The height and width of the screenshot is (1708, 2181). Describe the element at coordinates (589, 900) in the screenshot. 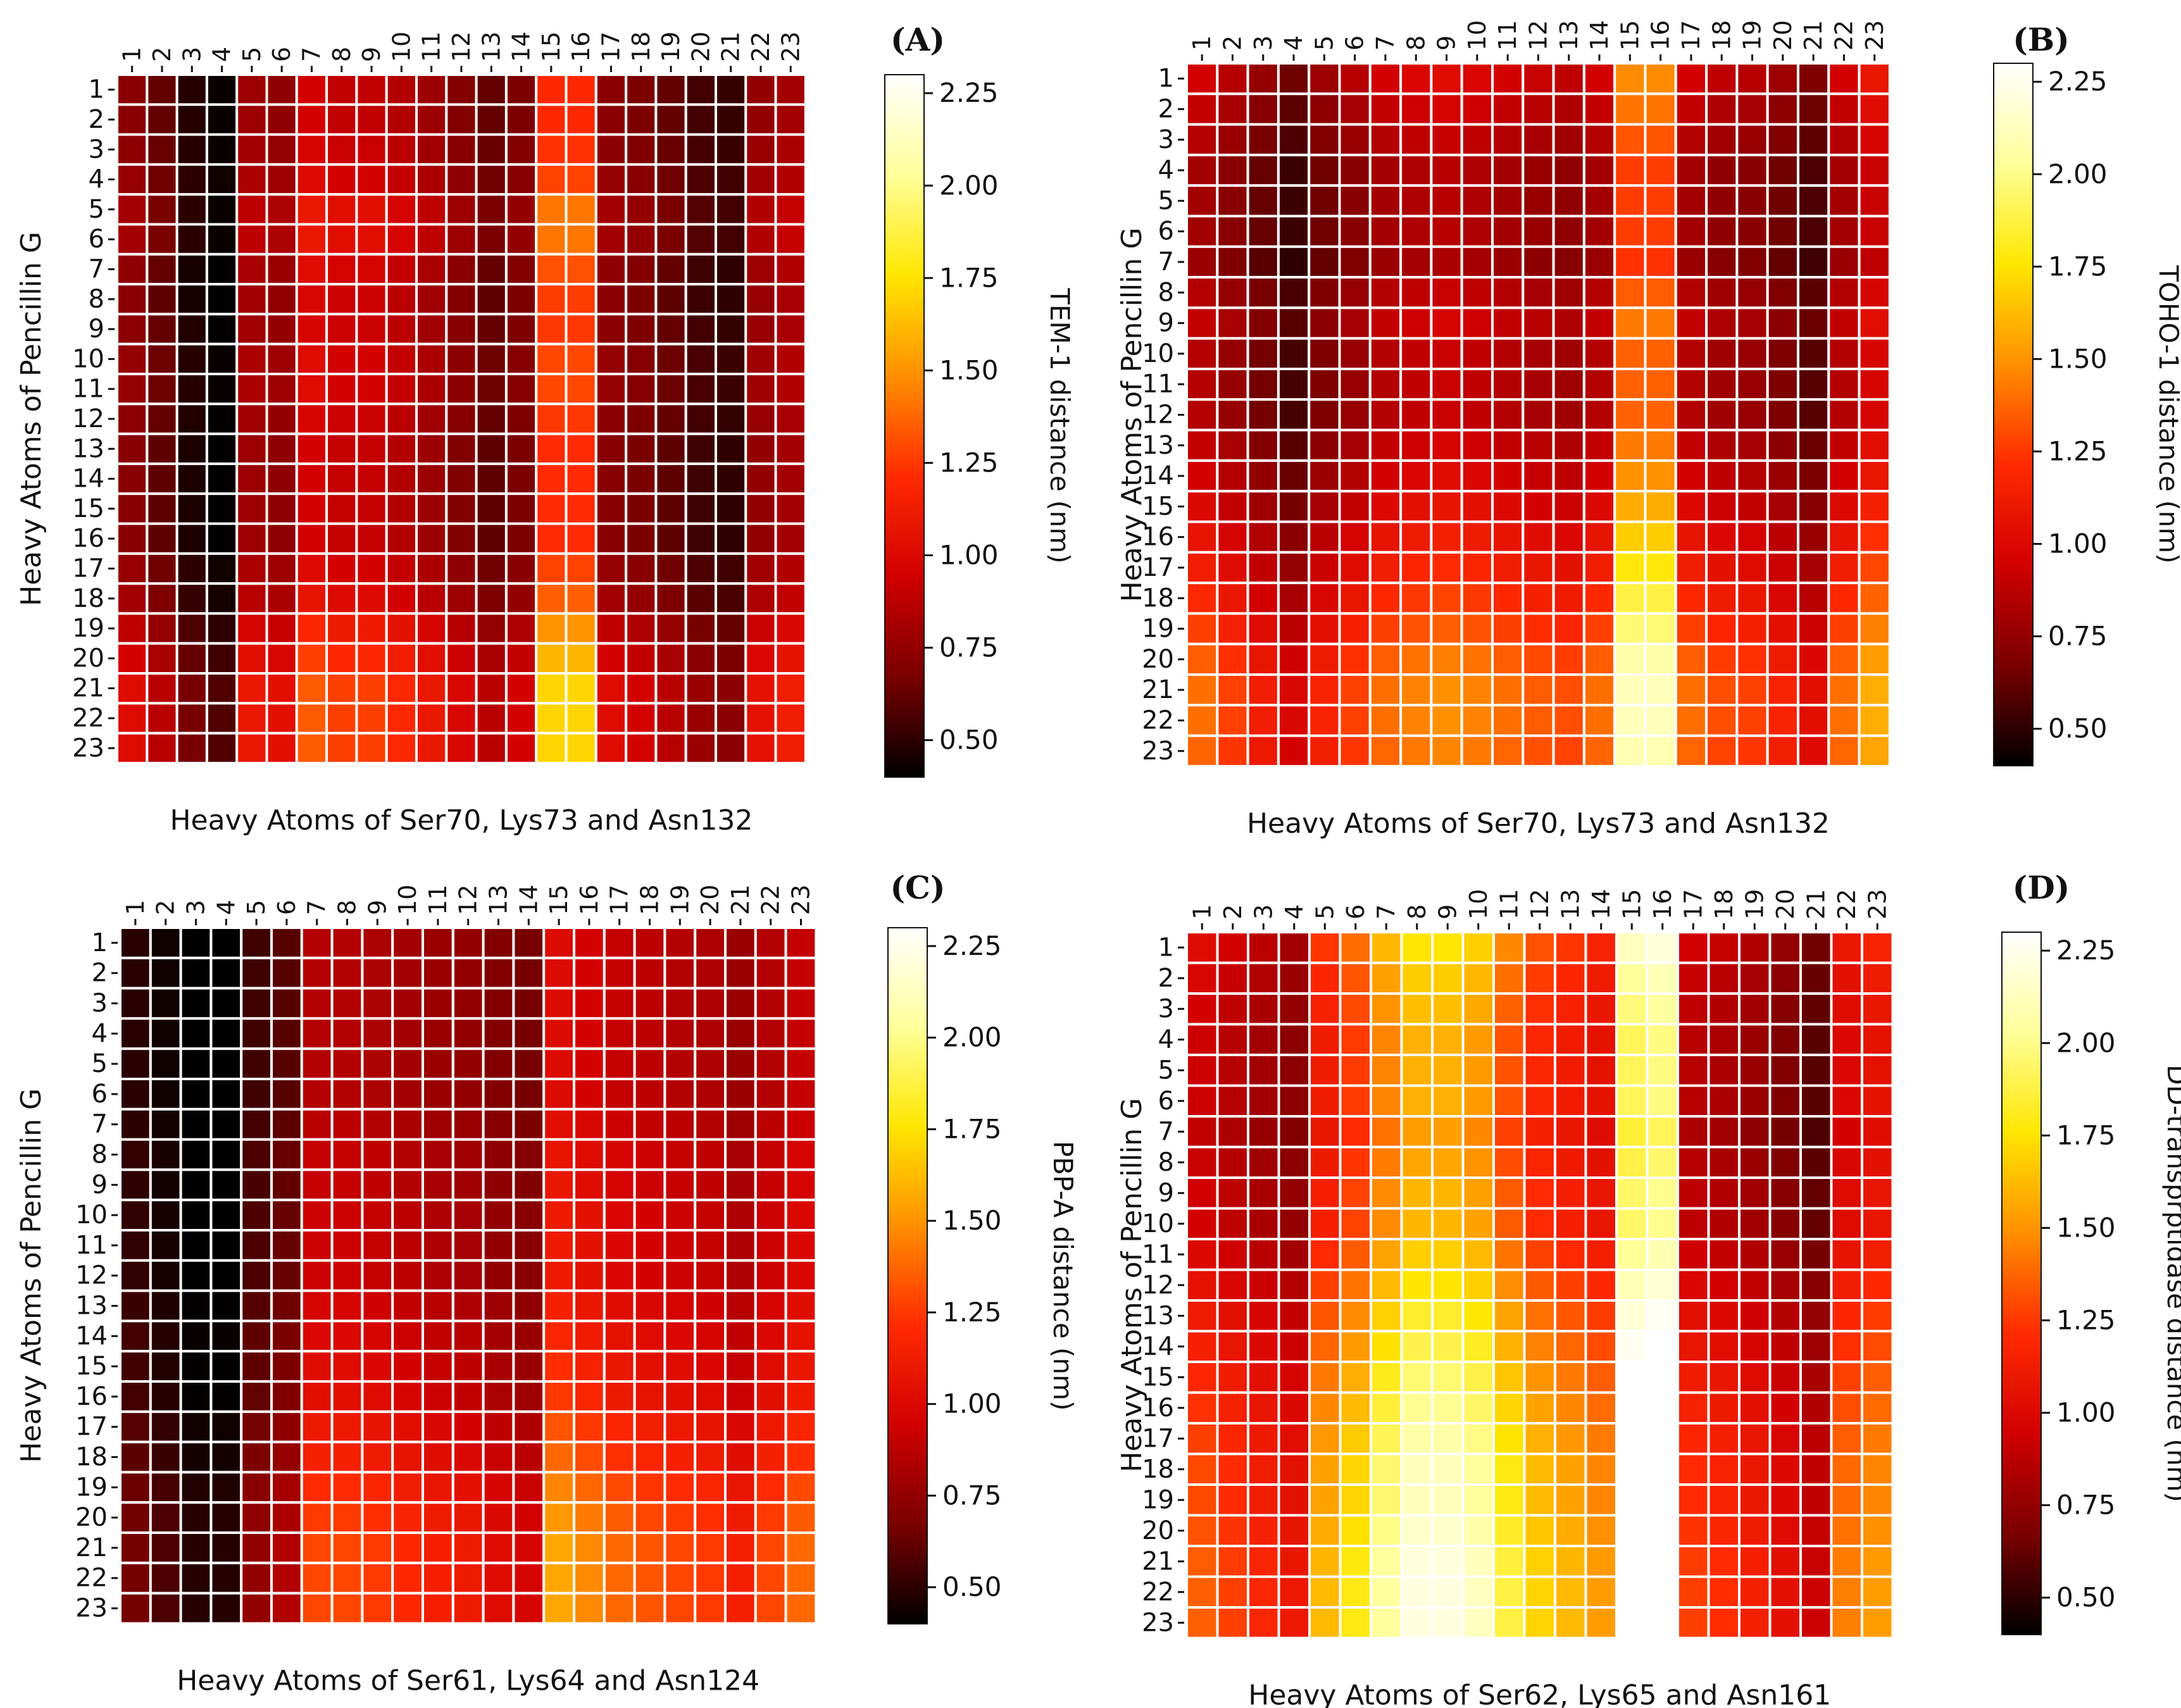

I see `x-tick-label: 16` at that location.